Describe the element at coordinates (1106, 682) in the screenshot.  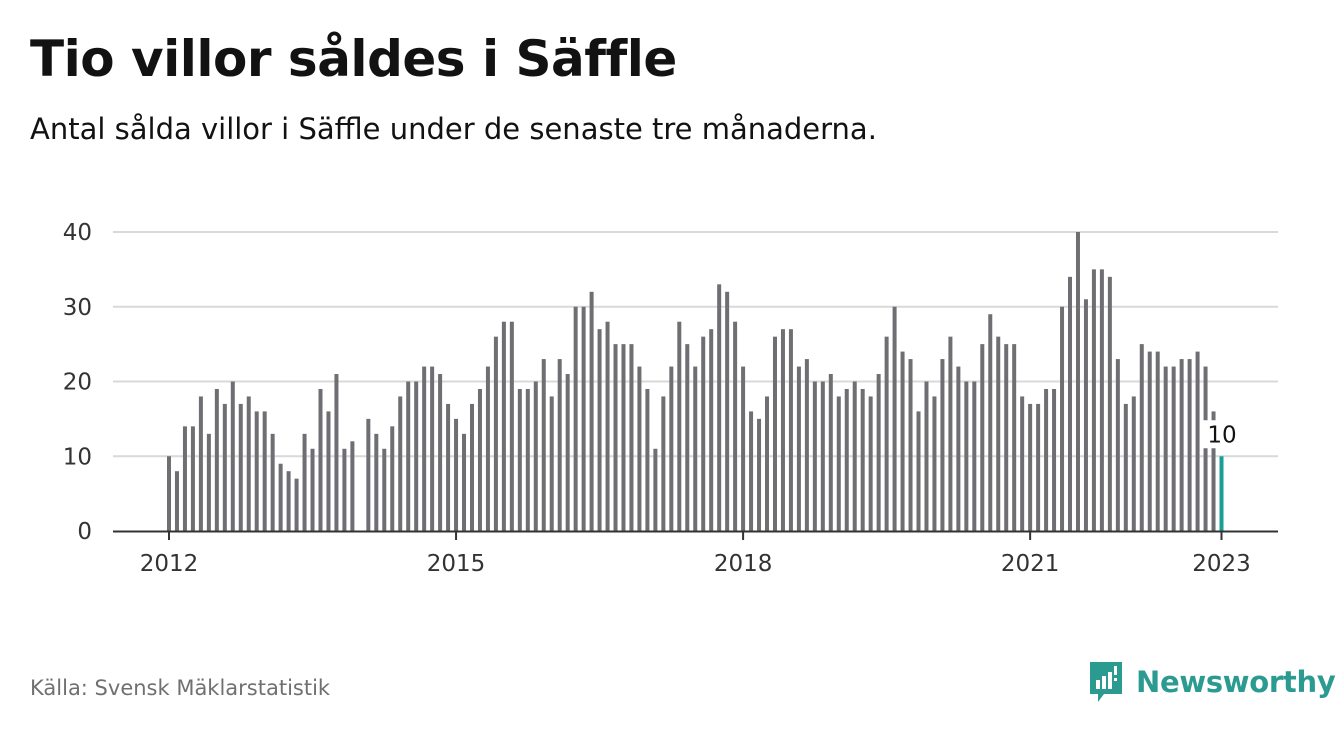
I see `newsworthy-logo-icon` at that location.